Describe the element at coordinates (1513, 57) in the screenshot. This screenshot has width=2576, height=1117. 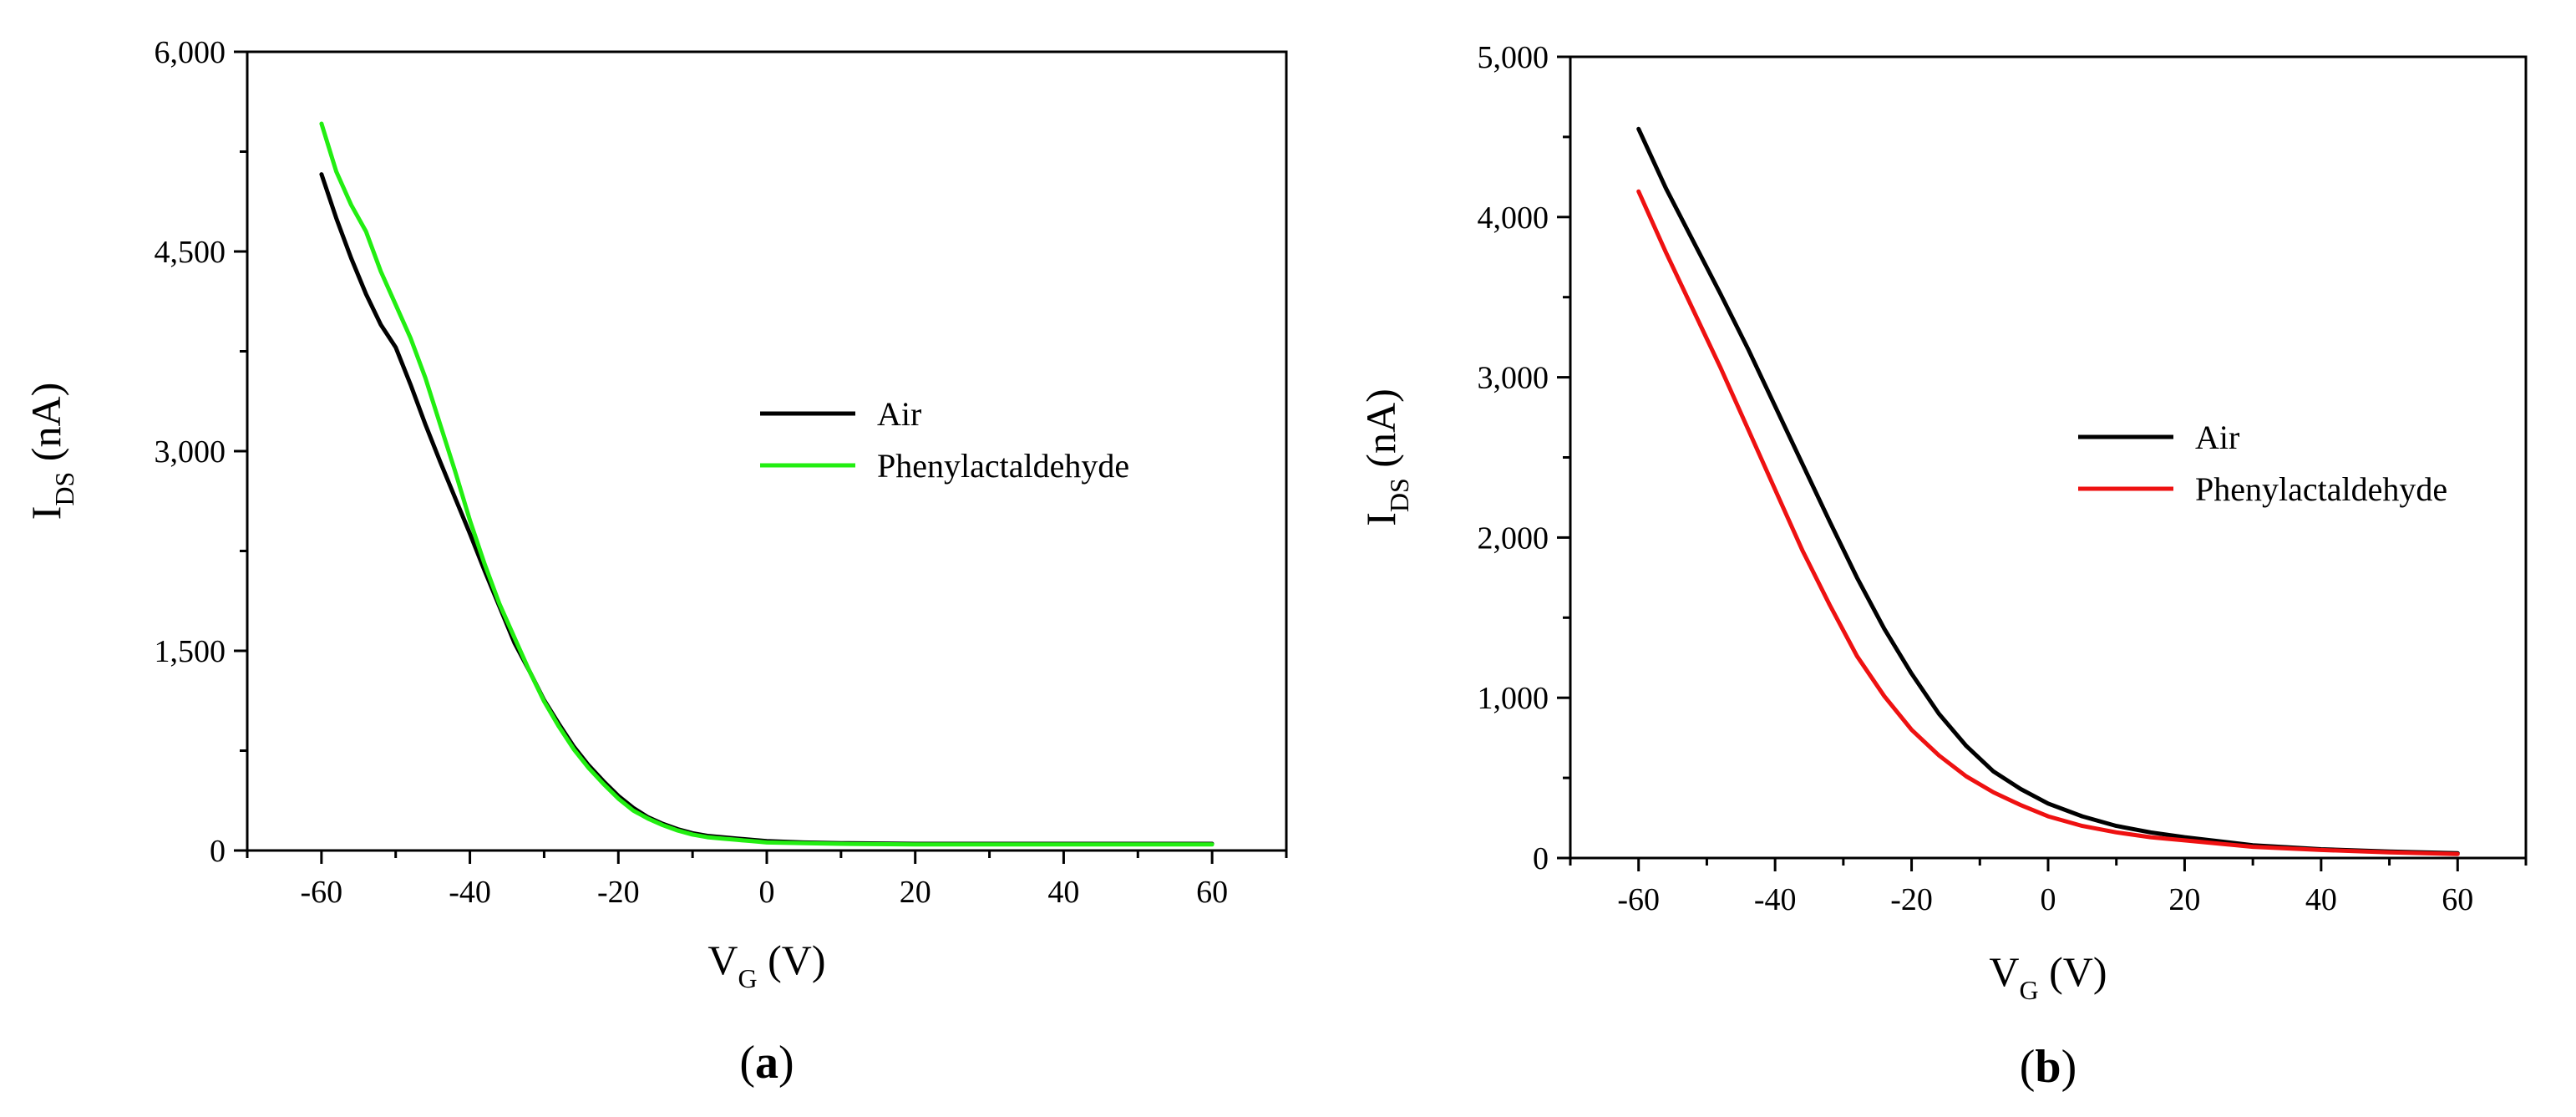
I see `y-tick-label: 5,000` at that location.